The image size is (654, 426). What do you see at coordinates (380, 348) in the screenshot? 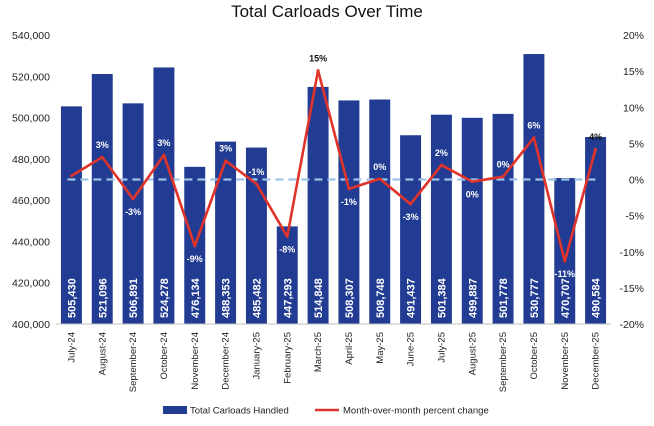
I see `x-axis-tick: May-25` at bounding box center [380, 348].